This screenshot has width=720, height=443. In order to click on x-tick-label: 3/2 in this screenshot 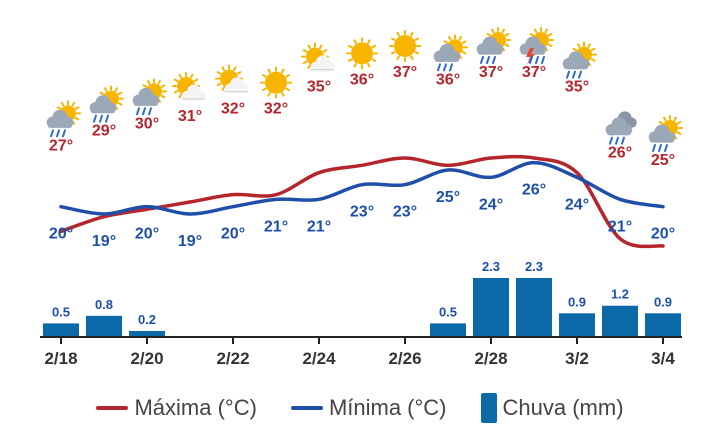, I will do `click(577, 358)`.